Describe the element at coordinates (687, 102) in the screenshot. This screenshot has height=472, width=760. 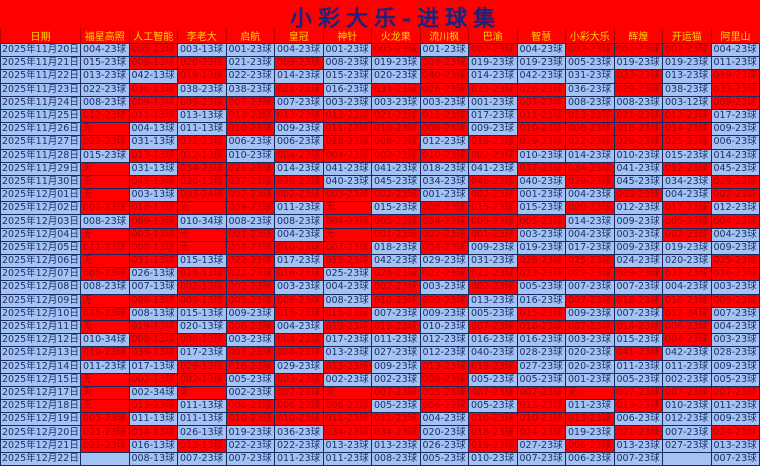
I see `prediction-cell: 003-12球` at that location.